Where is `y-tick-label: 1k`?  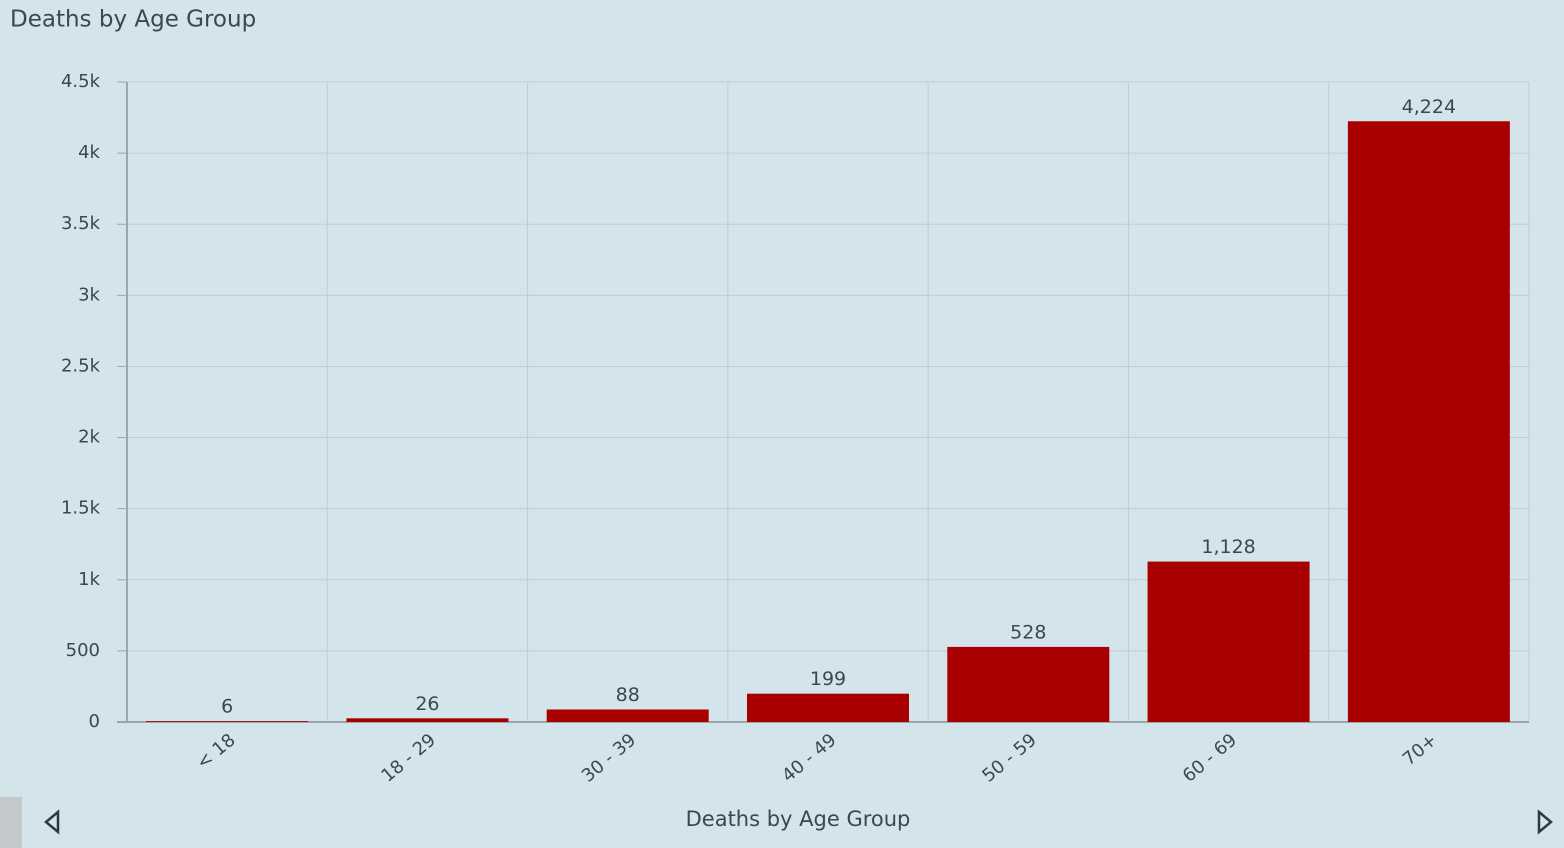
y-tick-label: 1k is located at coordinates (89, 579).